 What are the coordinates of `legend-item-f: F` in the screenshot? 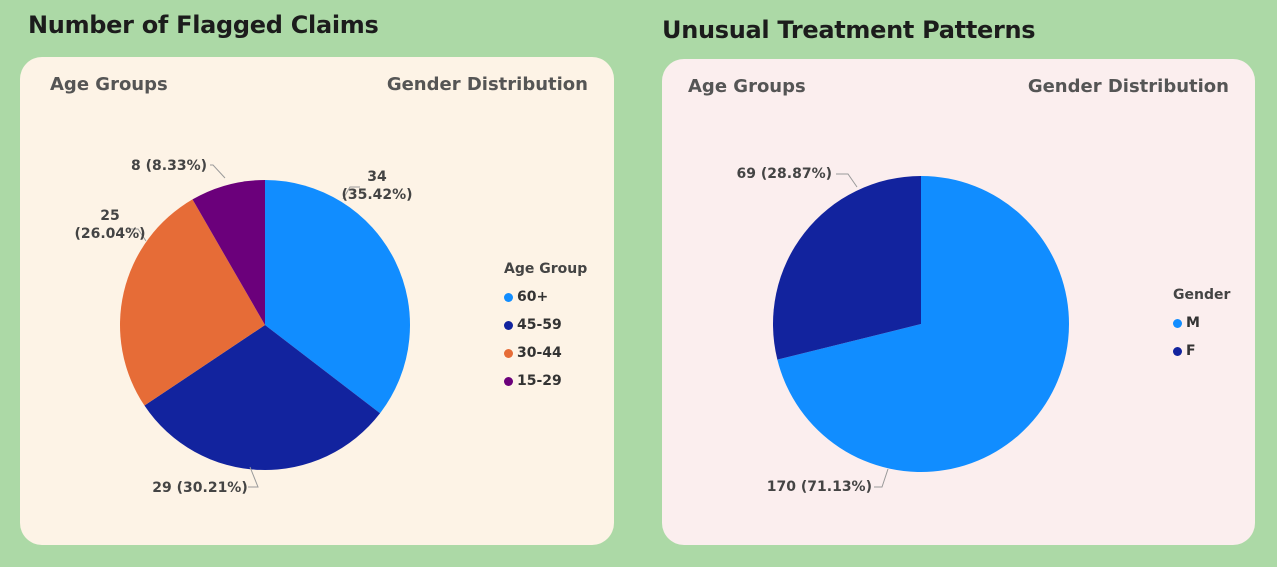 It's located at (1201, 351).